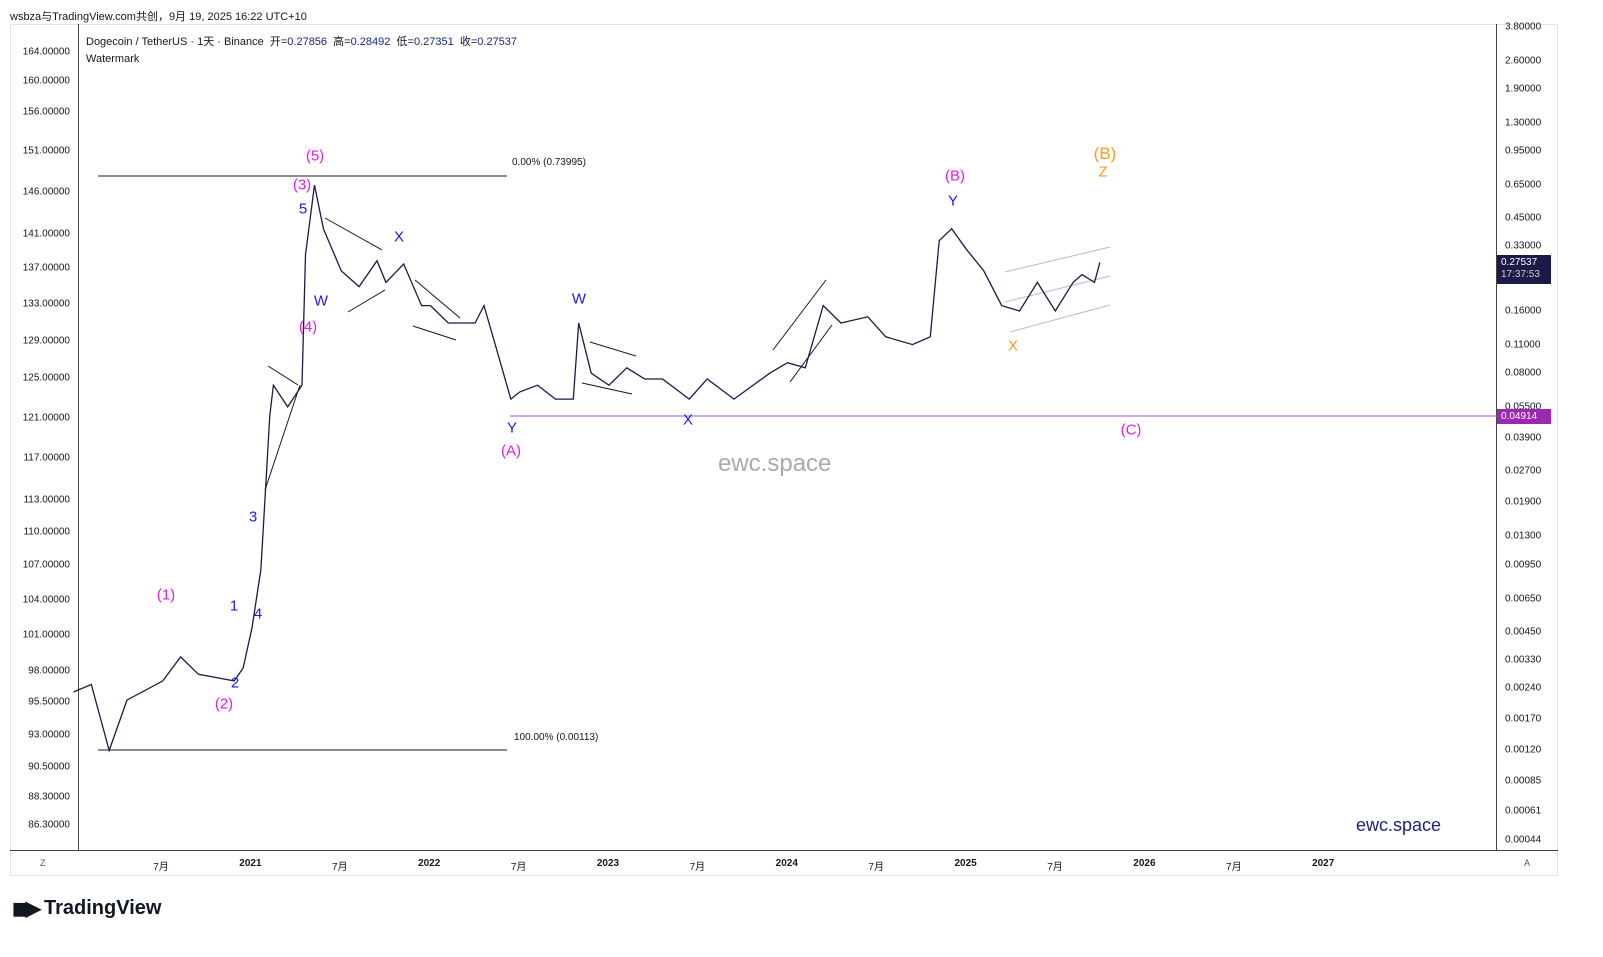 Image resolution: width=1603 pixels, height=957 pixels. Describe the element at coordinates (46, 500) in the screenshot. I see `left-axis-tick: 113.00000` at that location.